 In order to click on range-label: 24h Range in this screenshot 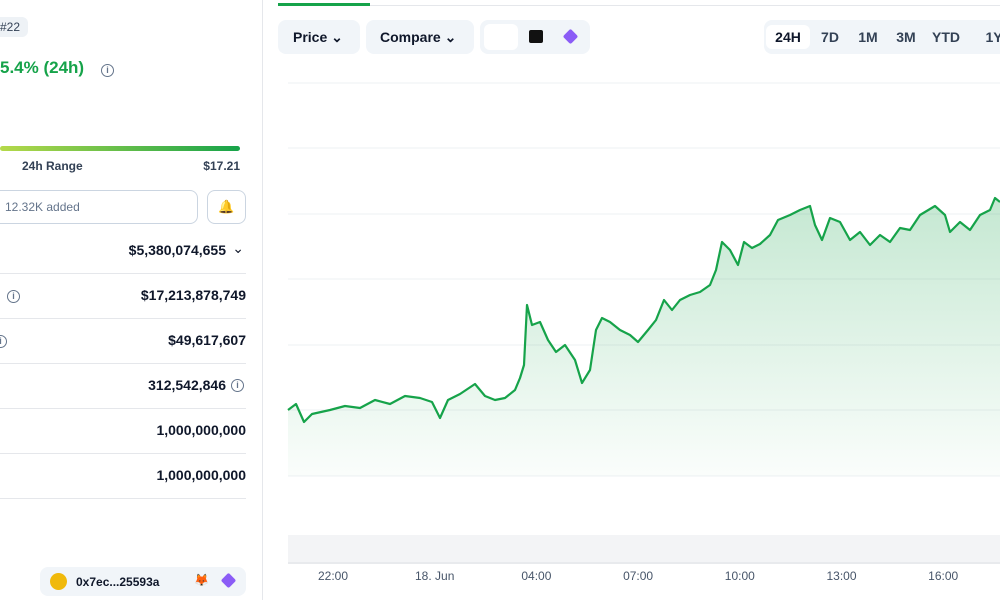, I will do `click(52, 166)`.